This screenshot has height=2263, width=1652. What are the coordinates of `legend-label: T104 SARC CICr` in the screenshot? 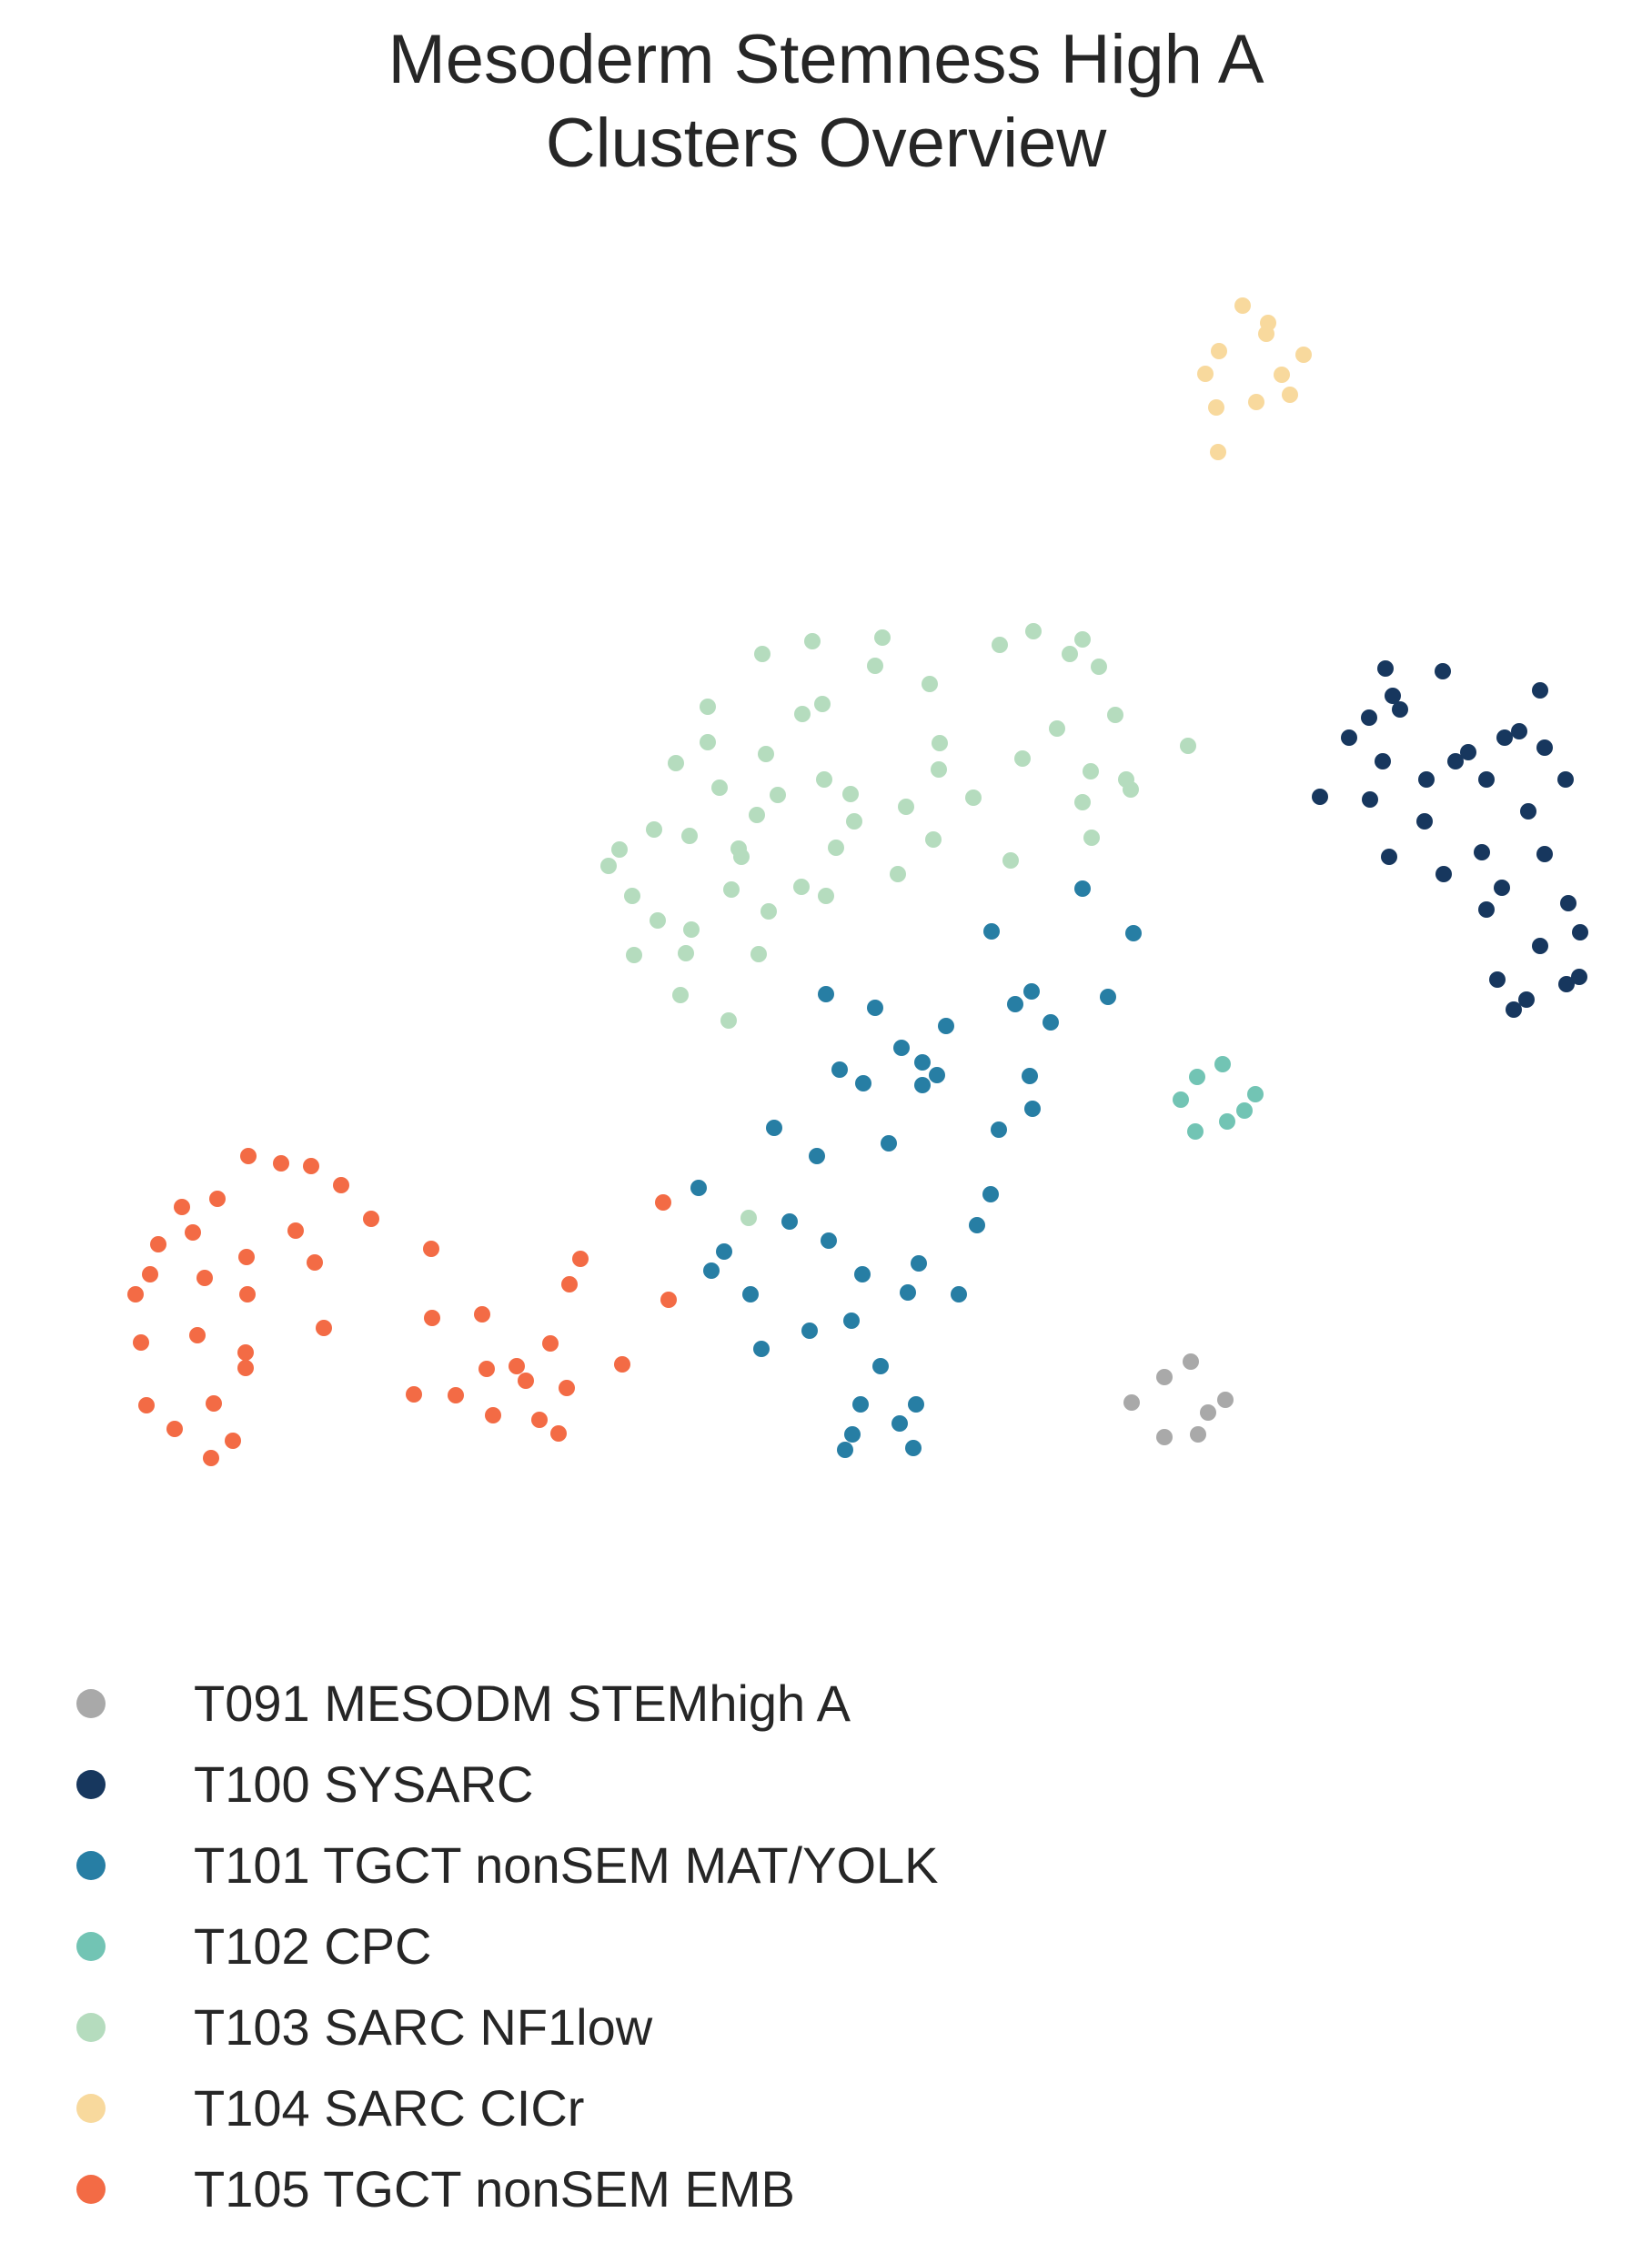 It's located at (389, 2107).